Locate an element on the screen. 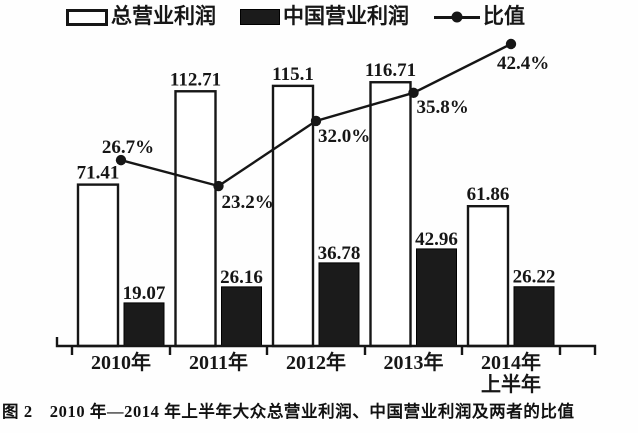 The image size is (638, 433). ratio-label-1: 23.2% is located at coordinates (248, 202).